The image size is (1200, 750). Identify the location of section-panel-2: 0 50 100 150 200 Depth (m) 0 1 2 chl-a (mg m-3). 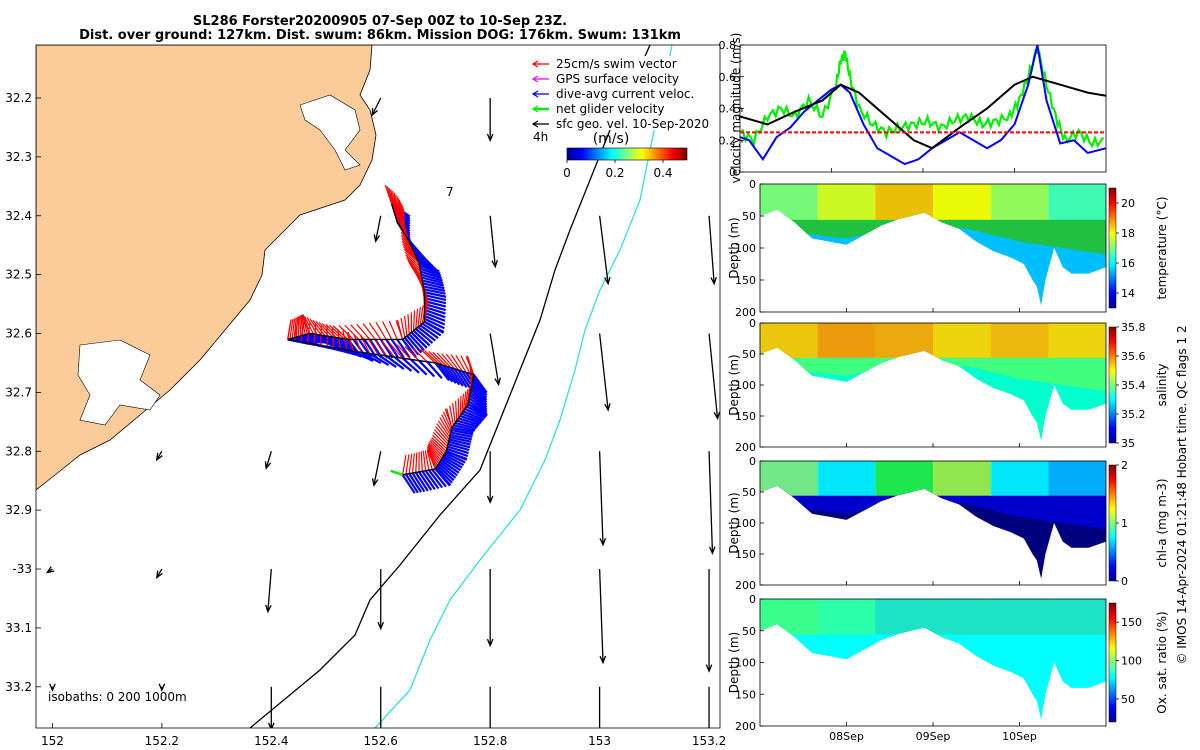
(948, 523).